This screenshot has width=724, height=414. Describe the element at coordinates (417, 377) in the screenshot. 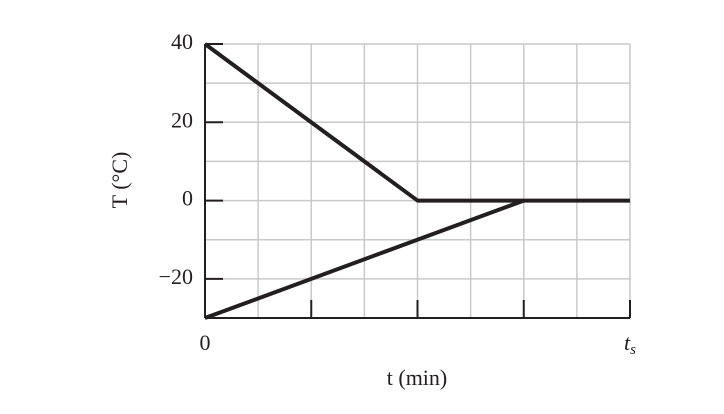

I see `x-axis-title: t (min)` at that location.